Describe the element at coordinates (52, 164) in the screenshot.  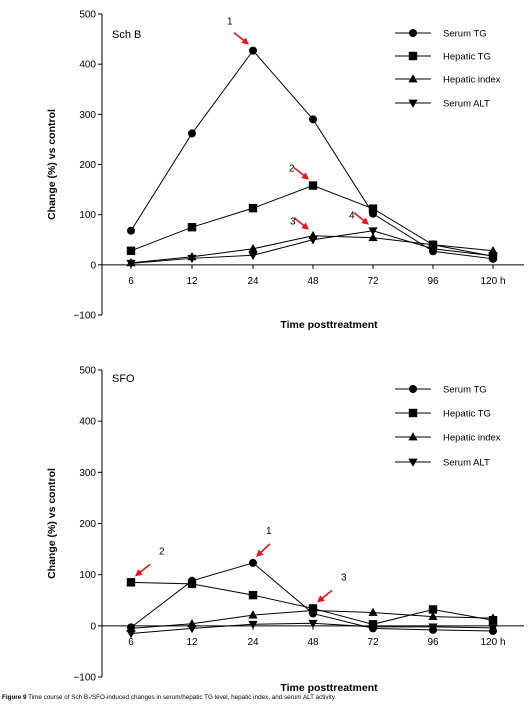
I see `panel0-y-label: Change (%) vs control` at that location.